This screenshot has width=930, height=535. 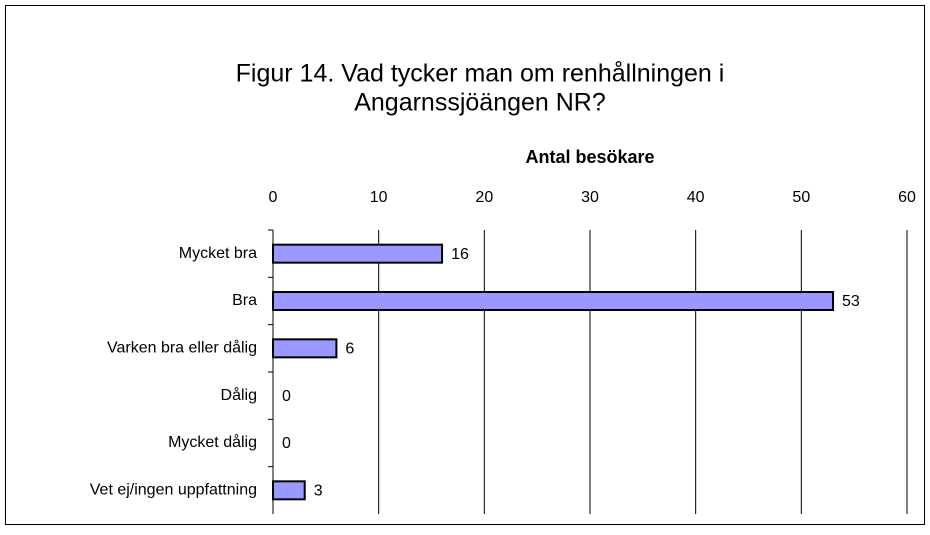 I want to click on axis-title: Antal besökare, so click(x=589, y=157).